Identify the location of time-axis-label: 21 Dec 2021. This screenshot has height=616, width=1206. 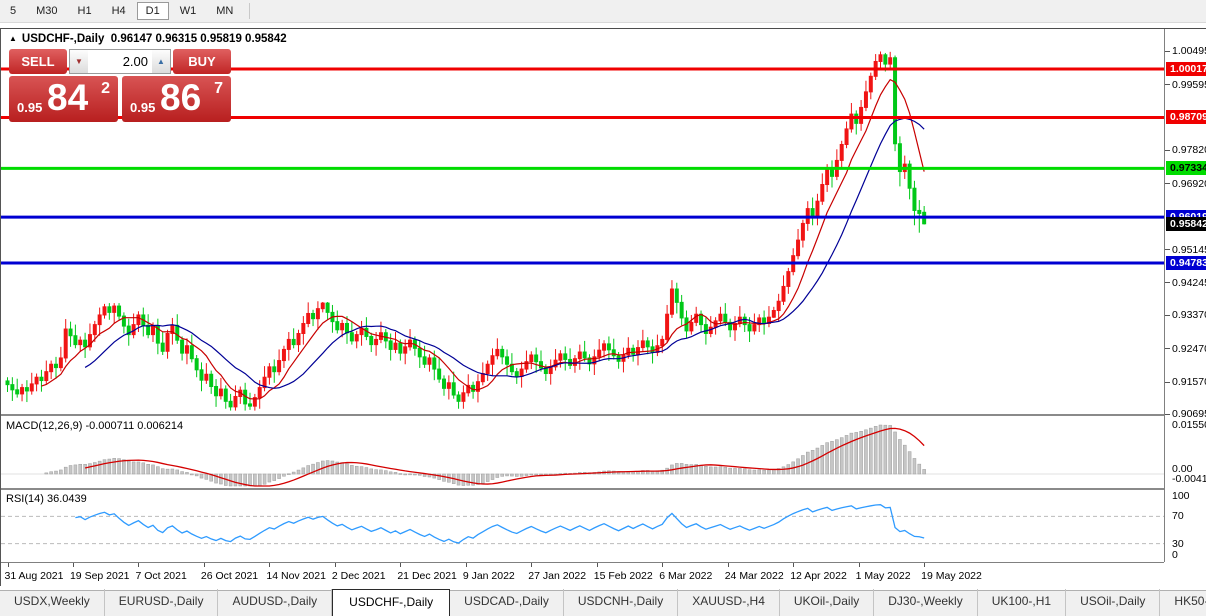
(427, 576).